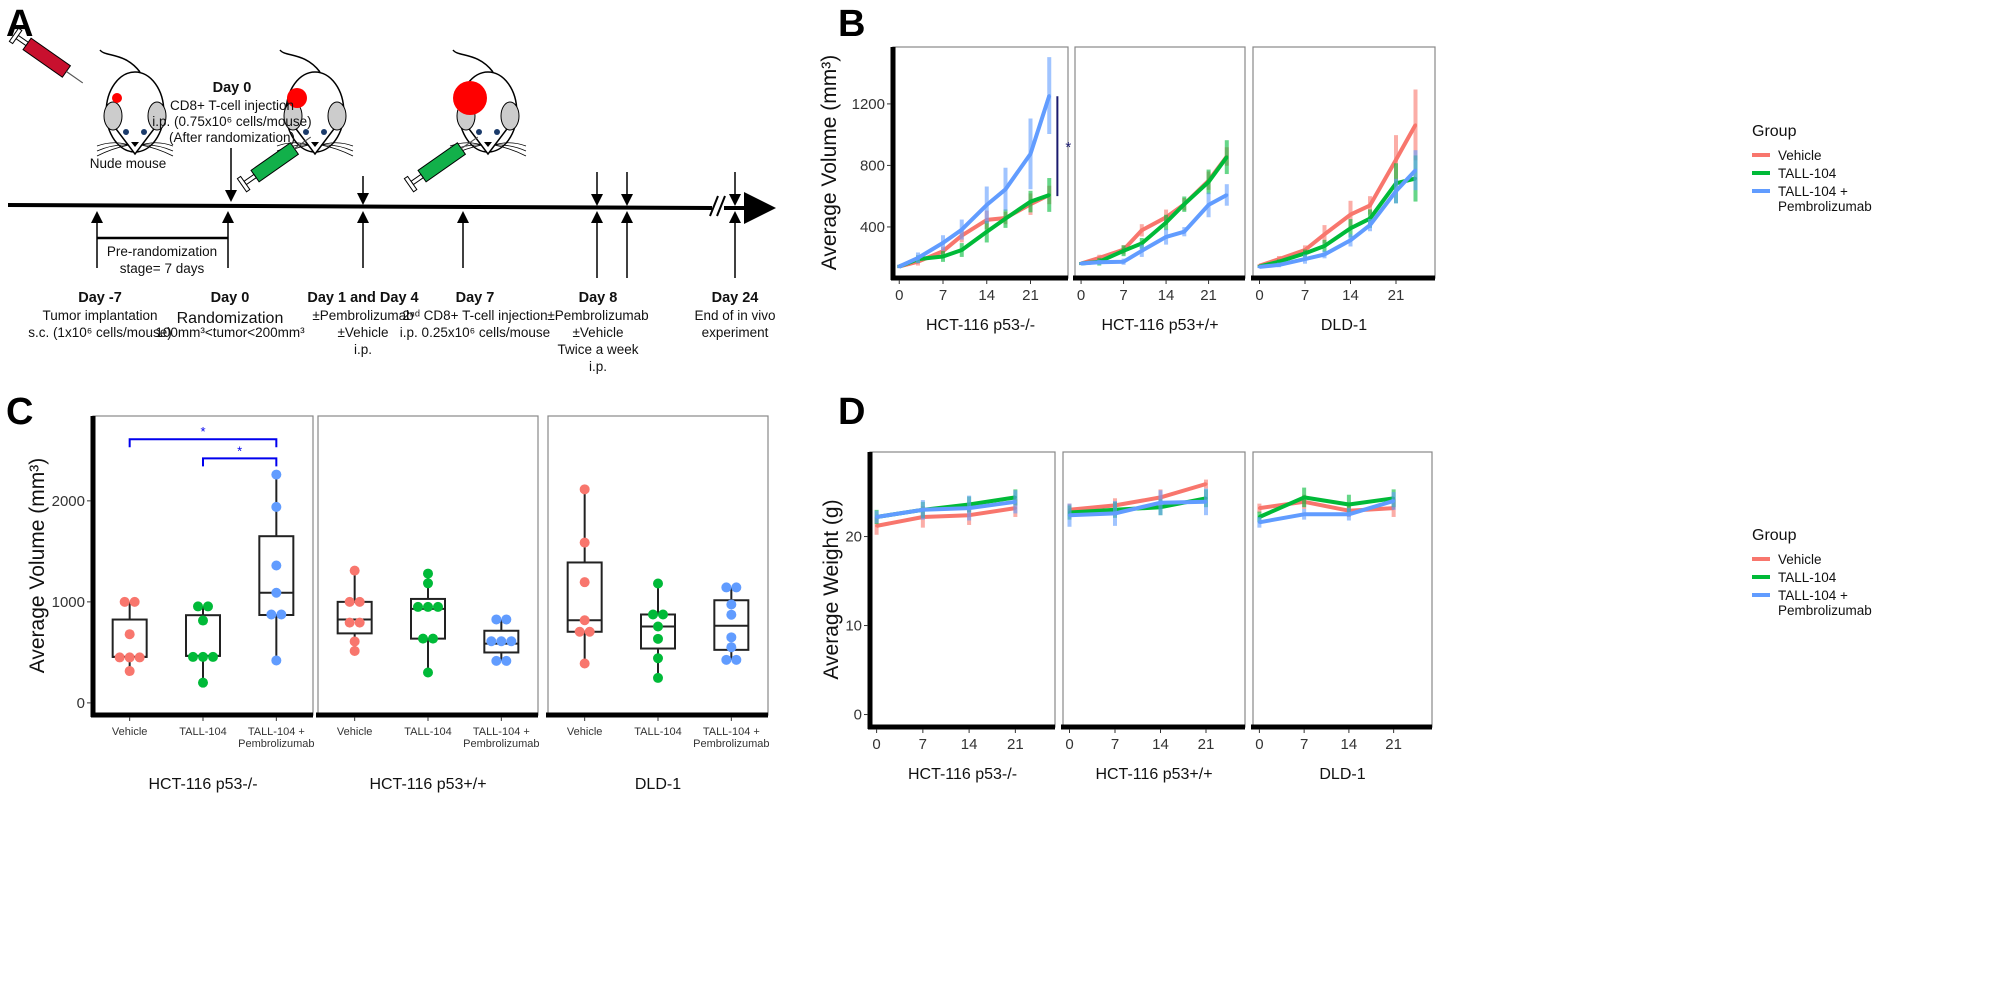  I want to click on event-detail-line: 2ⁿᵈ CD8+ T-cell injection, so click(474, 315).